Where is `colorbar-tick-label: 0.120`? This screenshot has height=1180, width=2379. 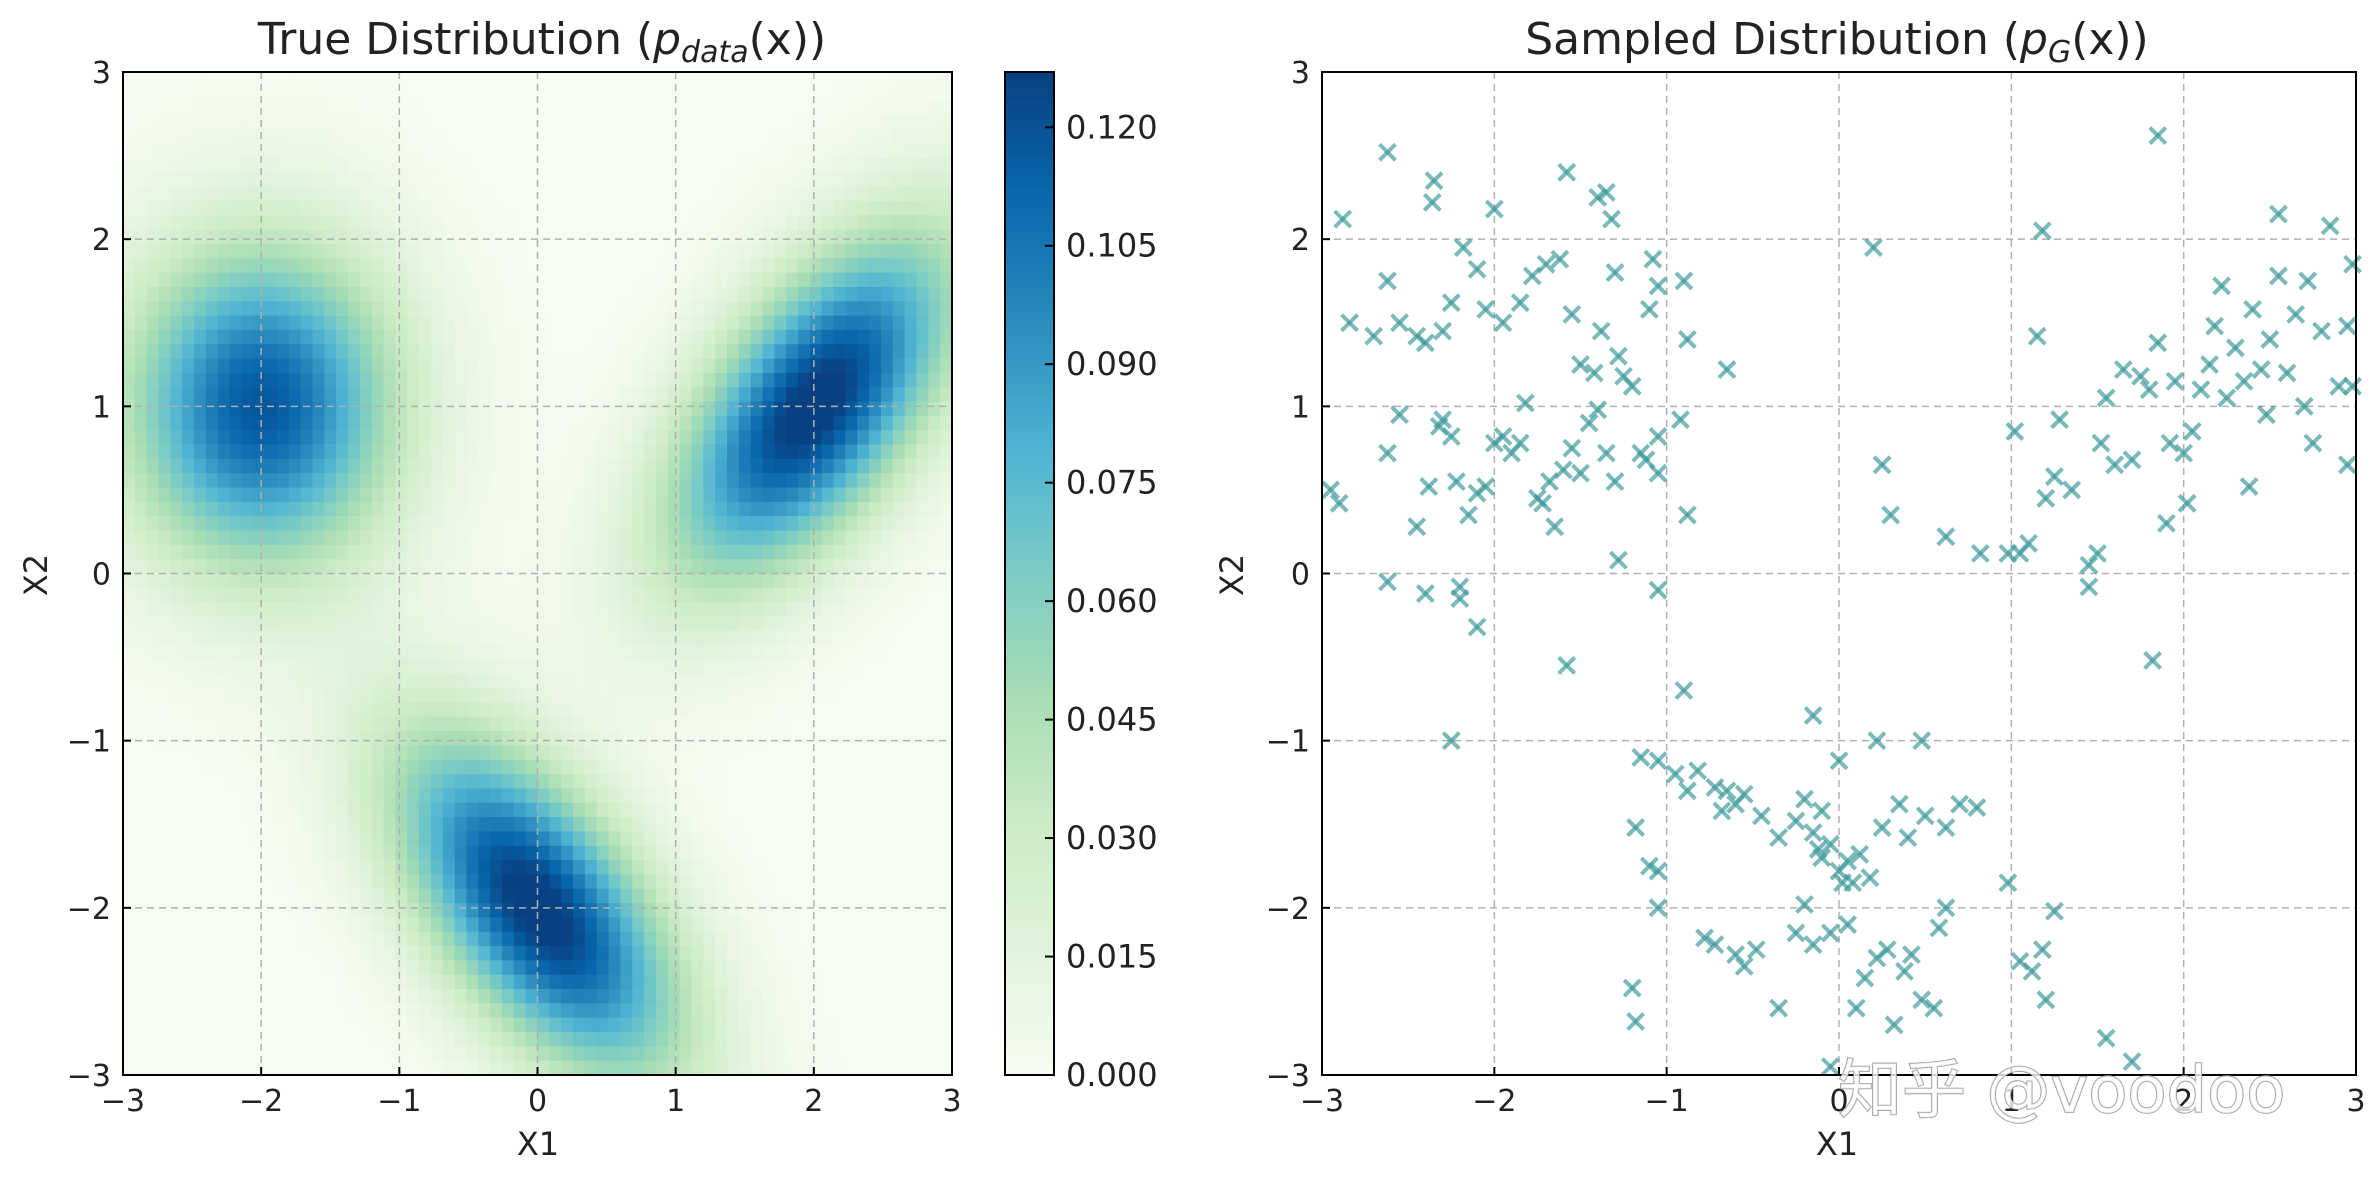 colorbar-tick-label: 0.120 is located at coordinates (1112, 127).